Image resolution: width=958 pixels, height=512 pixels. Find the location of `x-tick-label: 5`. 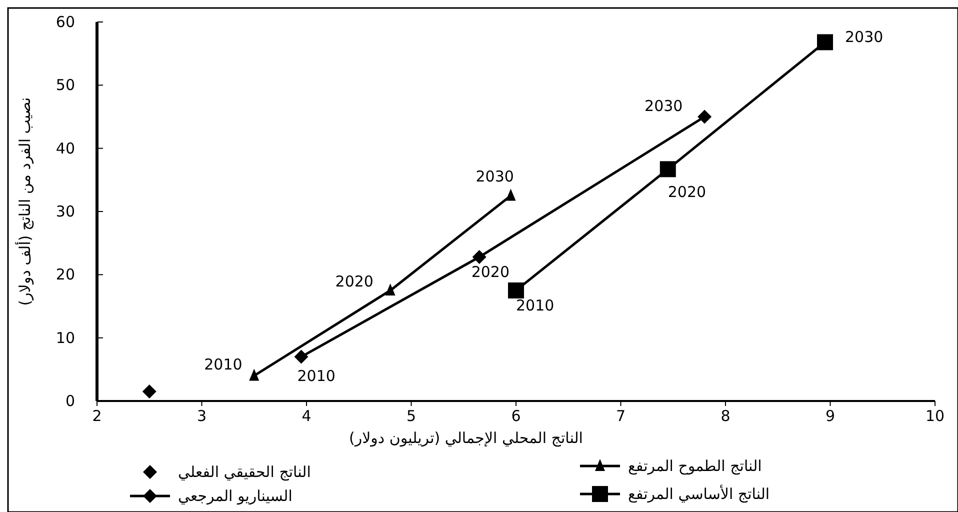

x-tick-label: 5 is located at coordinates (411, 416).